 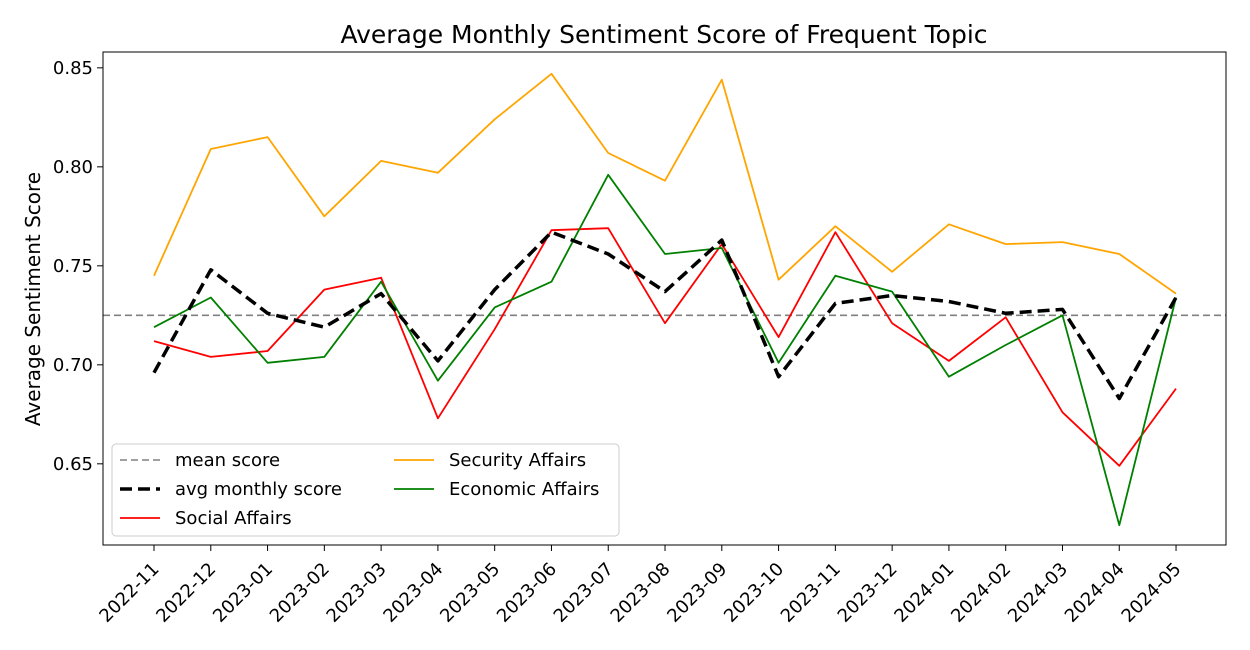 What do you see at coordinates (517, 460) in the screenshot?
I see `legend-label-security-affairs: Security Affairs` at bounding box center [517, 460].